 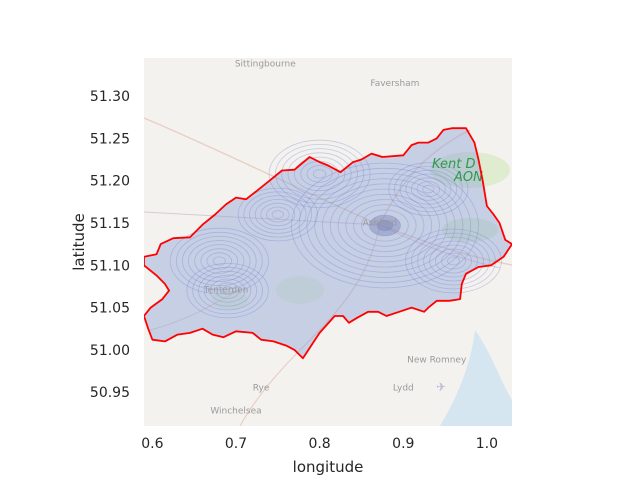 I want to click on y-tick-label: 51.20, so click(x=110, y=182).